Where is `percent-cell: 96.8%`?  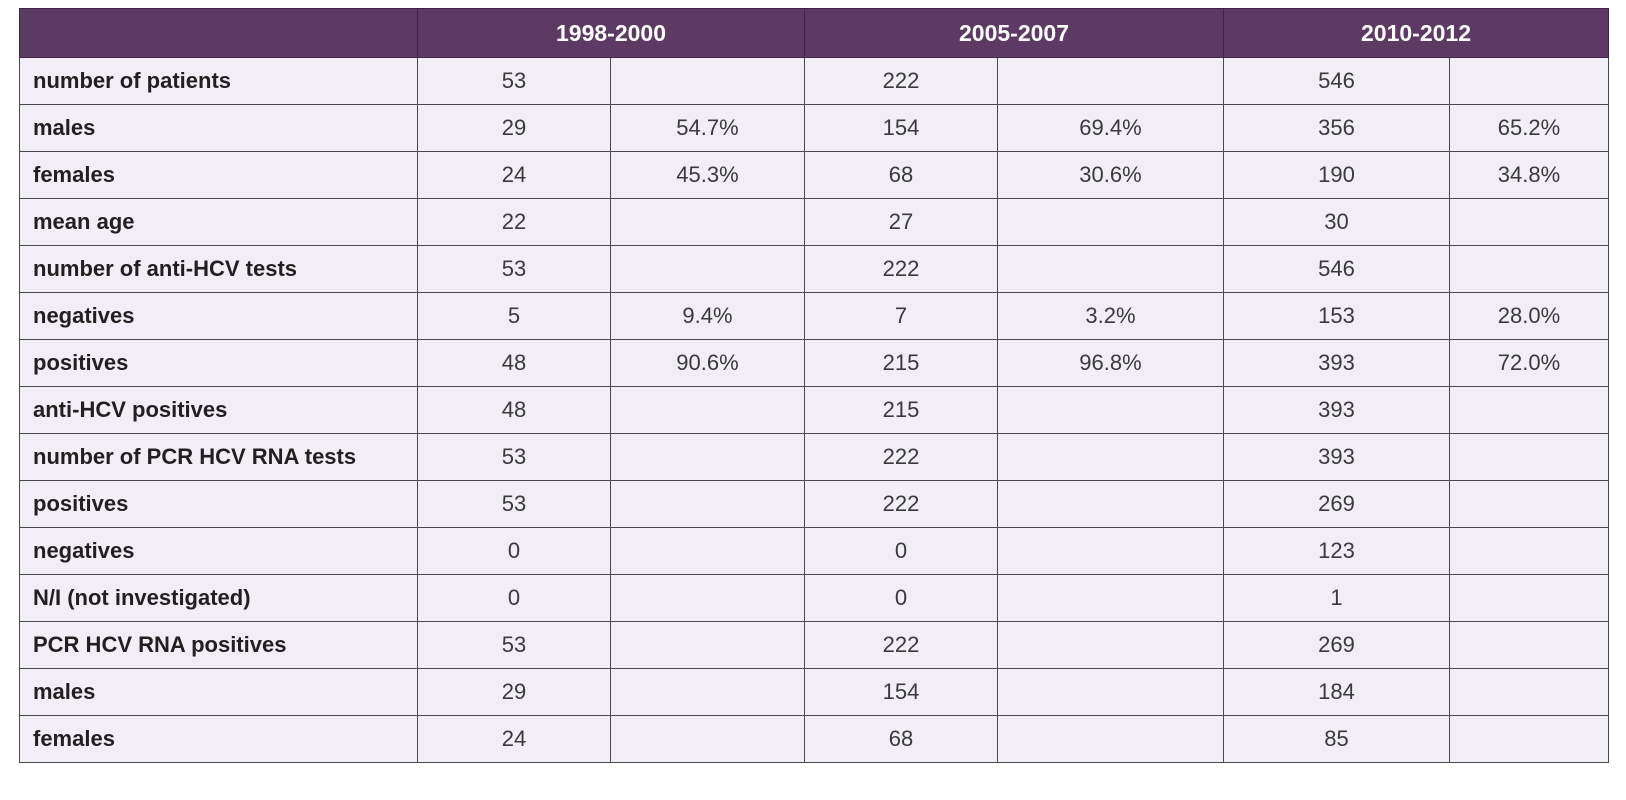
percent-cell: 96.8% is located at coordinates (1110, 363).